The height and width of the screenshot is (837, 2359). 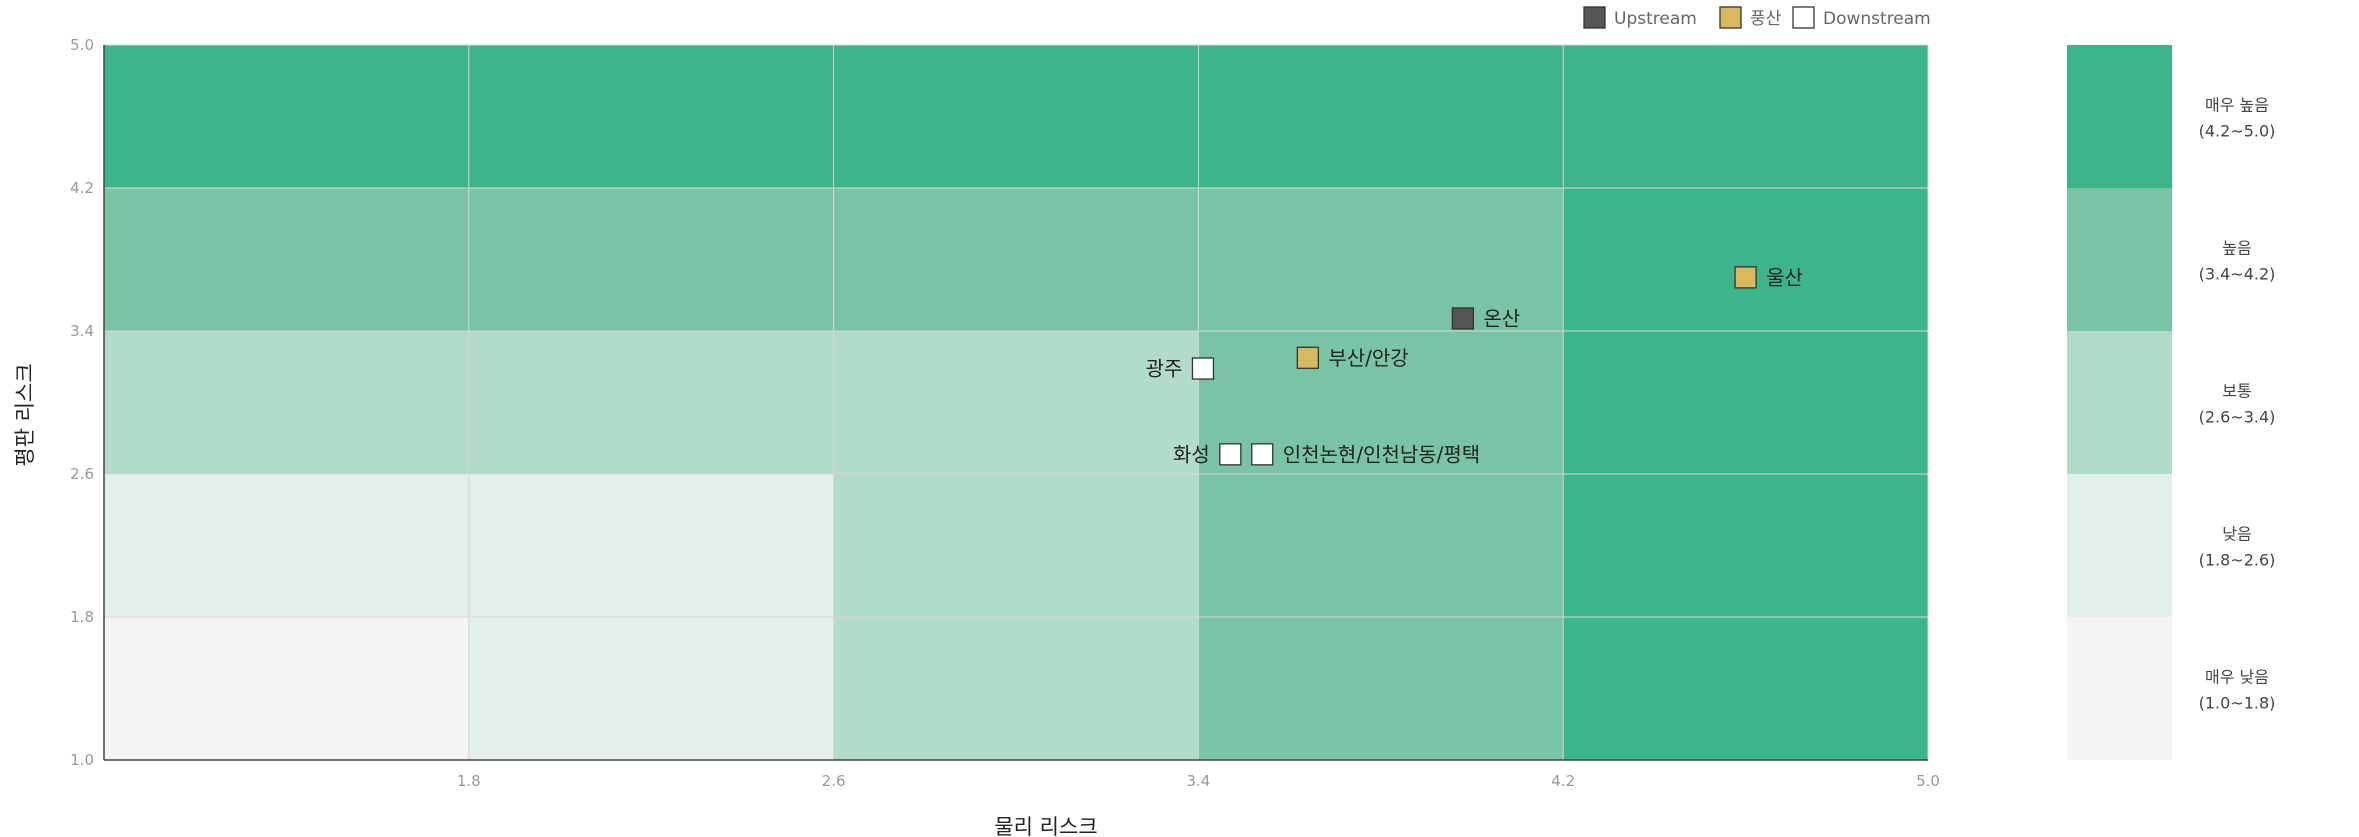 I want to click on data-point-label: 부산/안강, so click(x=1368, y=358).